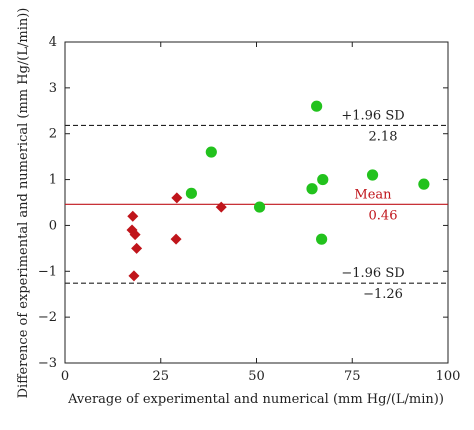  I want to click on x-tick-label: 50, so click(256, 376).